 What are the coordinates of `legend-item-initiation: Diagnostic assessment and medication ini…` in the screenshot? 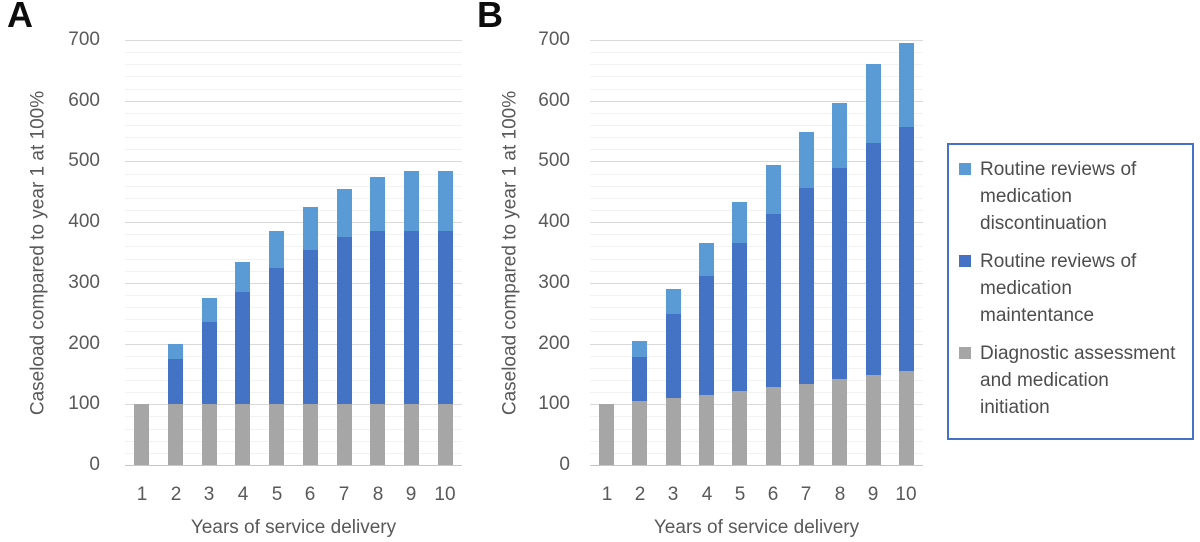 It's located at (1071, 380).